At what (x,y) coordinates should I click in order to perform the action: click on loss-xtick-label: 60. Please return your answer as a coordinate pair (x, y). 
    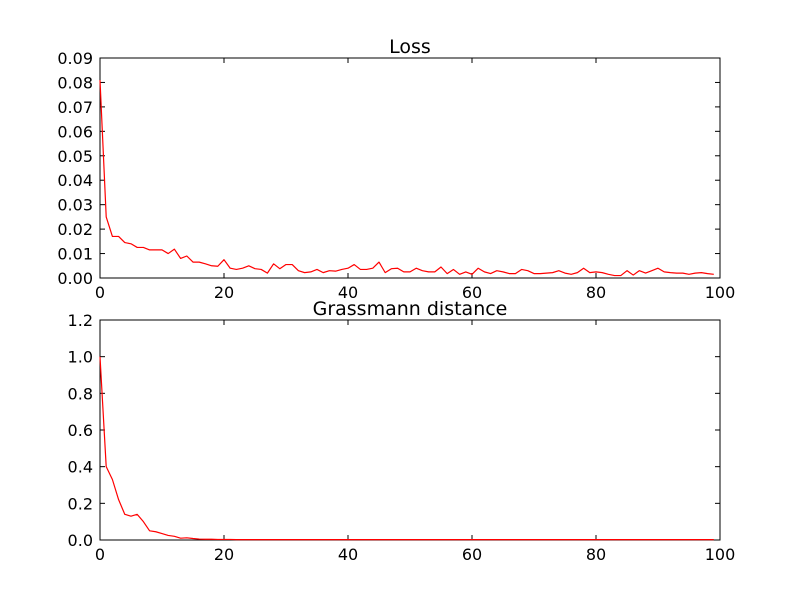
    Looking at the image, I should click on (472, 292).